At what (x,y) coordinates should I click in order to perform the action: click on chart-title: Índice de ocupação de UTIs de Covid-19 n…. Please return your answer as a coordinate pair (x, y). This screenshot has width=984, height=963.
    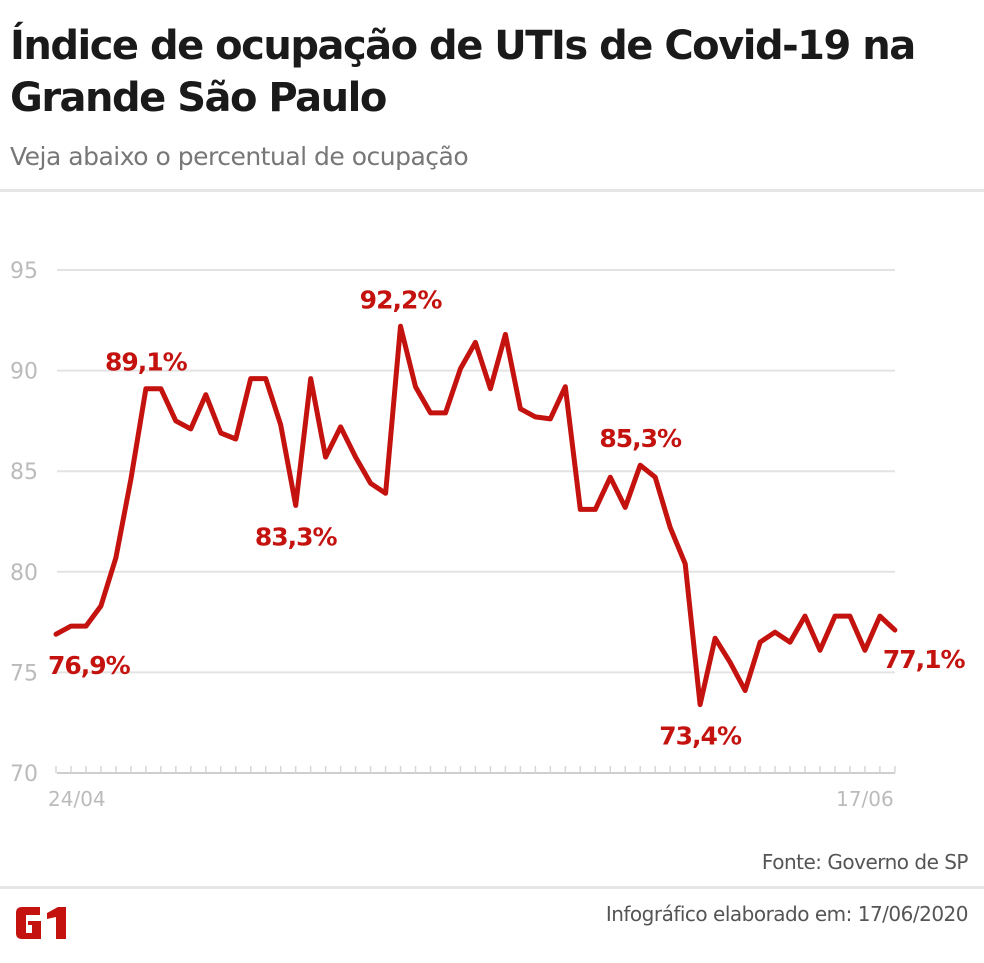
    Looking at the image, I should click on (463, 72).